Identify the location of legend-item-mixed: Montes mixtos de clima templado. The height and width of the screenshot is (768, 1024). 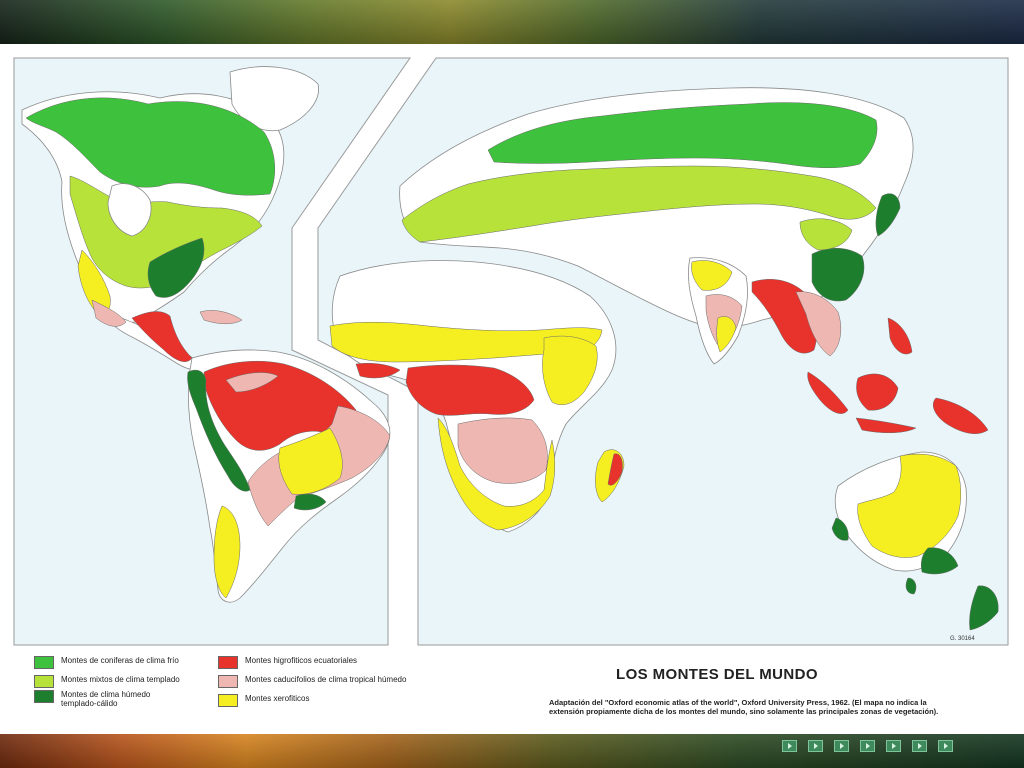
(107, 681).